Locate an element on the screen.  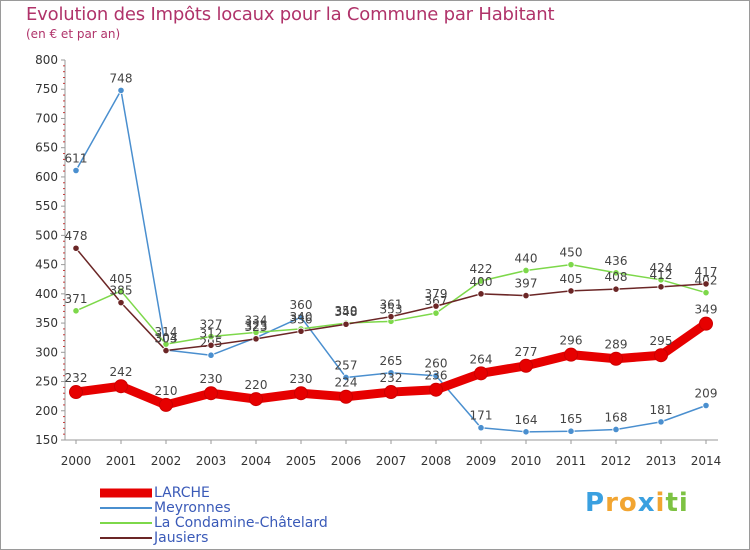
data-label-la-condamine-chatelard: 422 is located at coordinates (481, 269).